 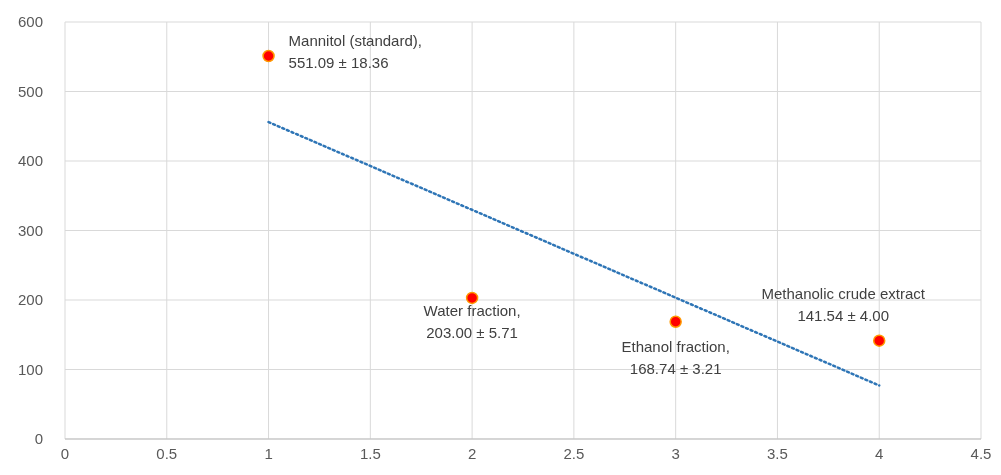 I want to click on x-tick-label: 1, so click(x=268, y=453).